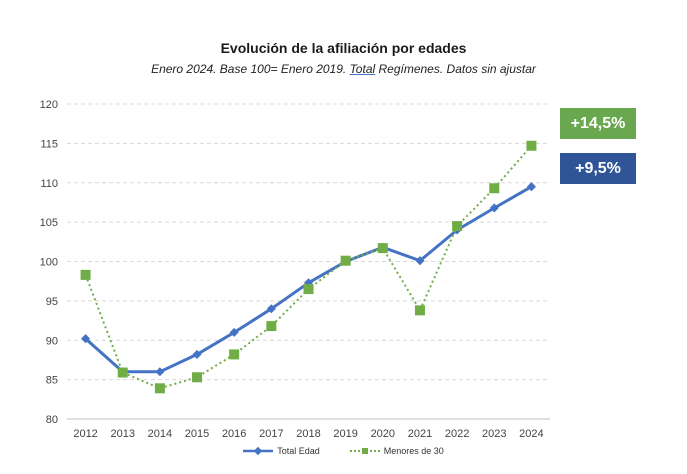 The image size is (687, 474). Describe the element at coordinates (85, 434) in the screenshot. I see `x-tick-label: 2012` at that location.